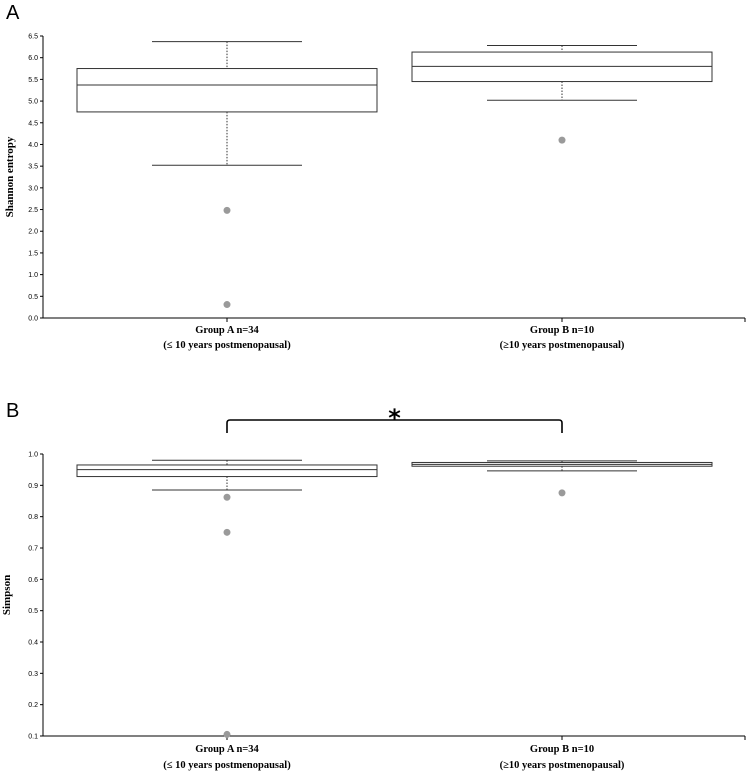 Image resolution: width=748 pixels, height=771 pixels. I want to click on panel-b-y-tick-label: 0.6, so click(33, 580).